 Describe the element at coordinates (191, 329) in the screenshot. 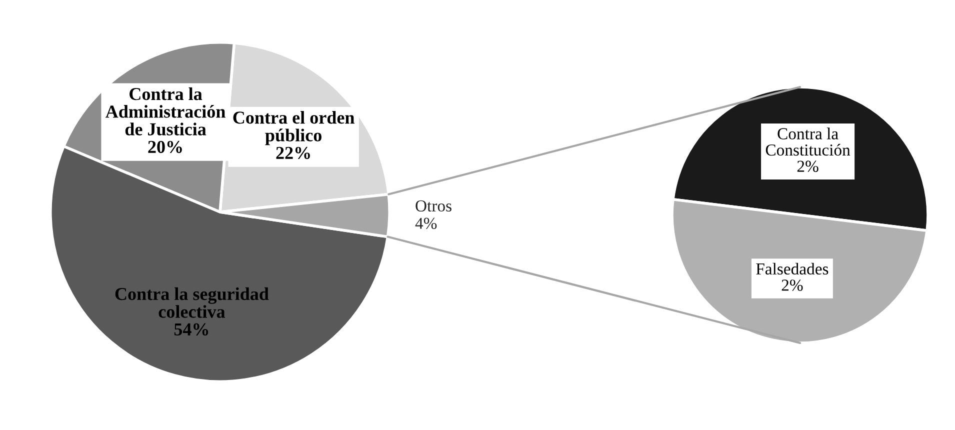

I see `data-label: 54%` at that location.